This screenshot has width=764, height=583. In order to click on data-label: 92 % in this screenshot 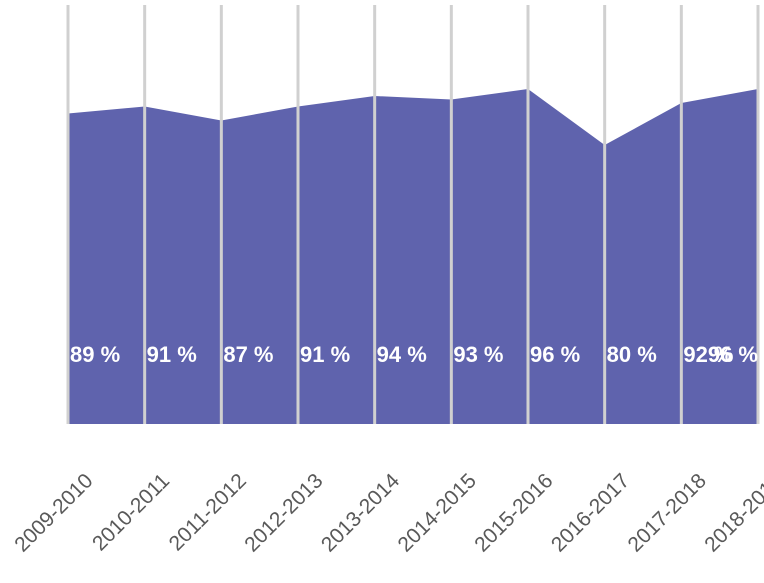, I will do `click(708, 354)`.